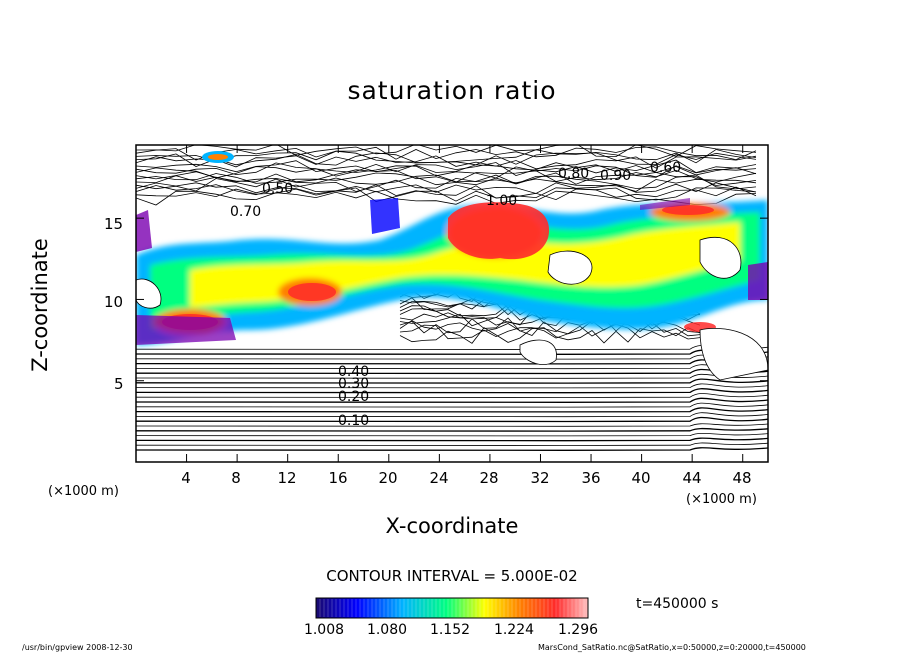 This screenshot has height=654, width=904. Describe the element at coordinates (387, 630) in the screenshot. I see `colorbar-tick-label: 1.080` at that location.